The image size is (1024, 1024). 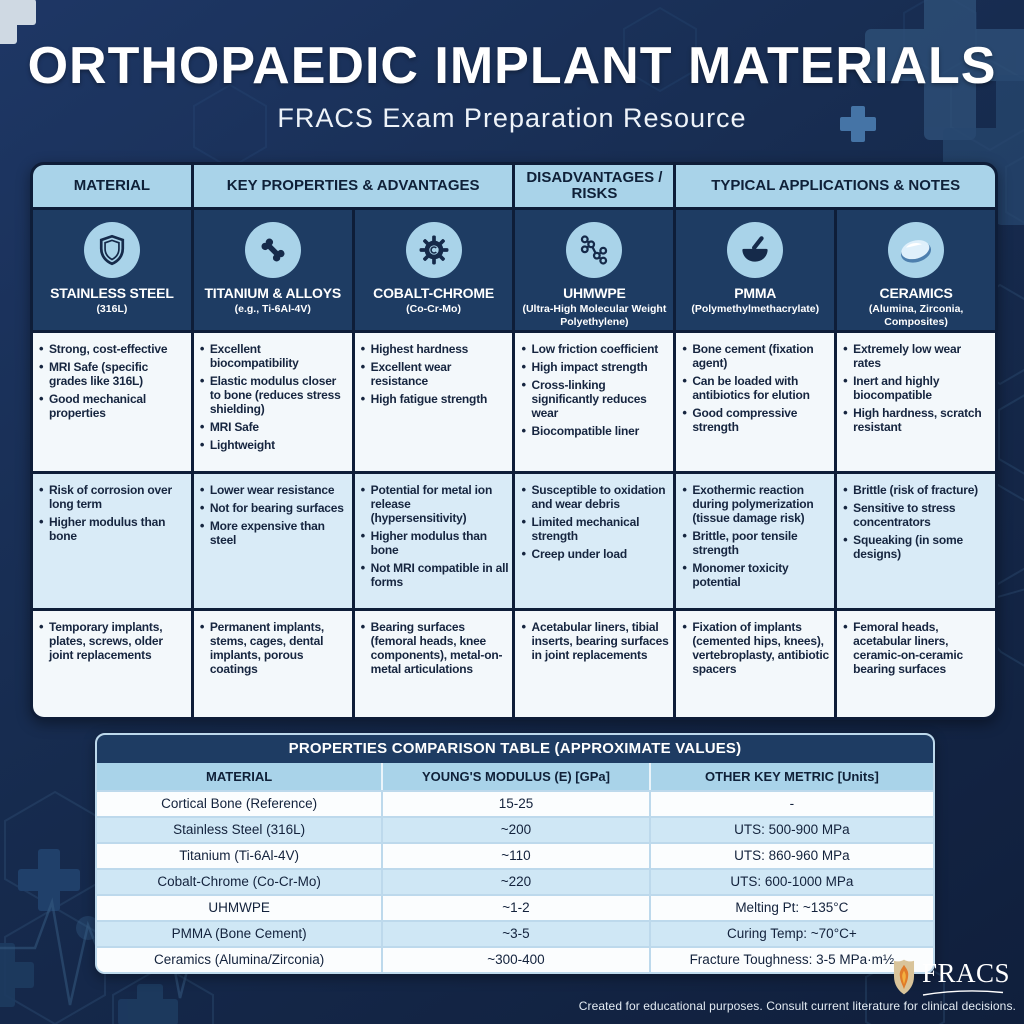 What do you see at coordinates (512, 118) in the screenshot?
I see `page-subtitle: FRACS Exam Preparation Resource` at bounding box center [512, 118].